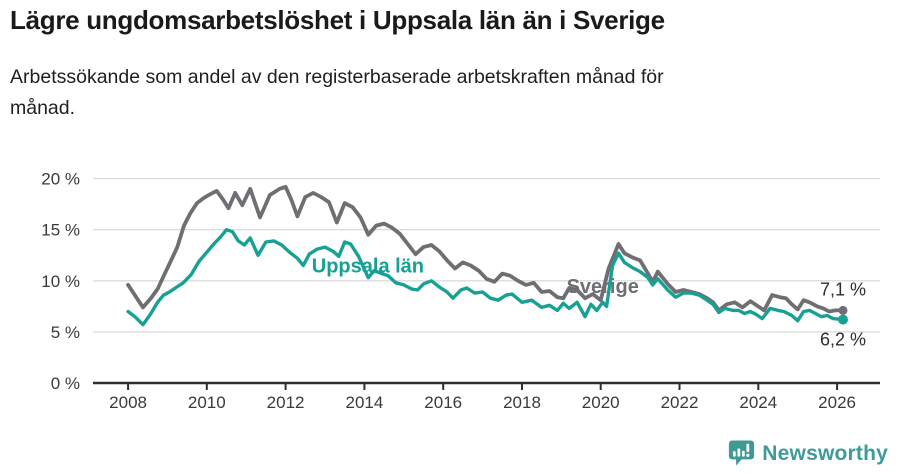  What do you see at coordinates (207, 402) in the screenshot?
I see `x-tick-label-2010: 2010` at bounding box center [207, 402].